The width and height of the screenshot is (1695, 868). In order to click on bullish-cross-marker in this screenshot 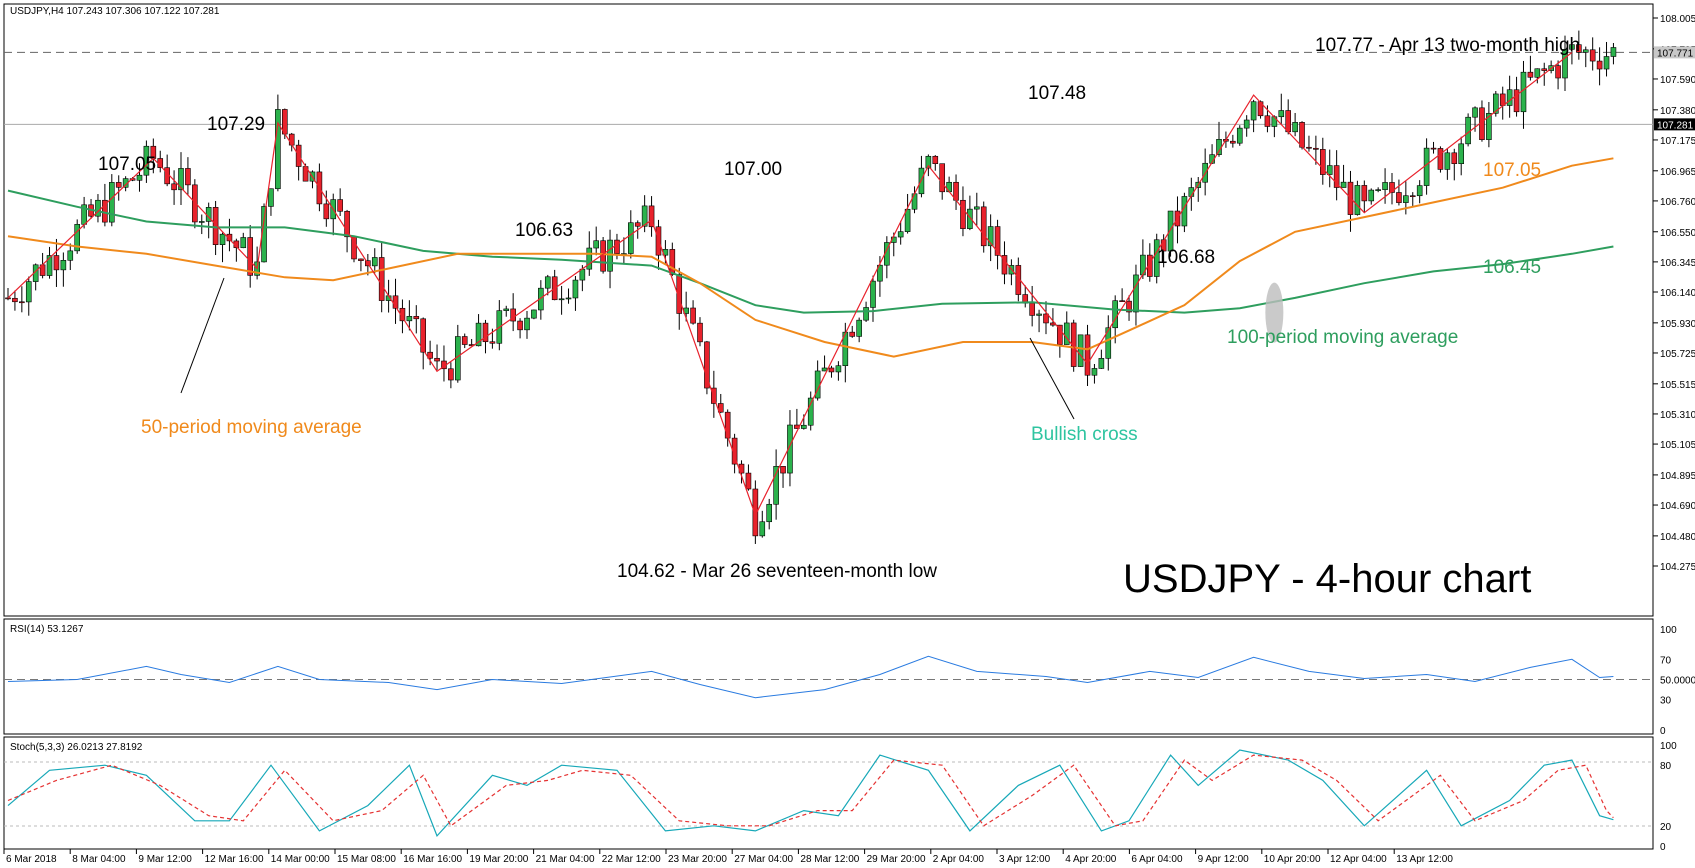, I will do `click(1274, 312)`.